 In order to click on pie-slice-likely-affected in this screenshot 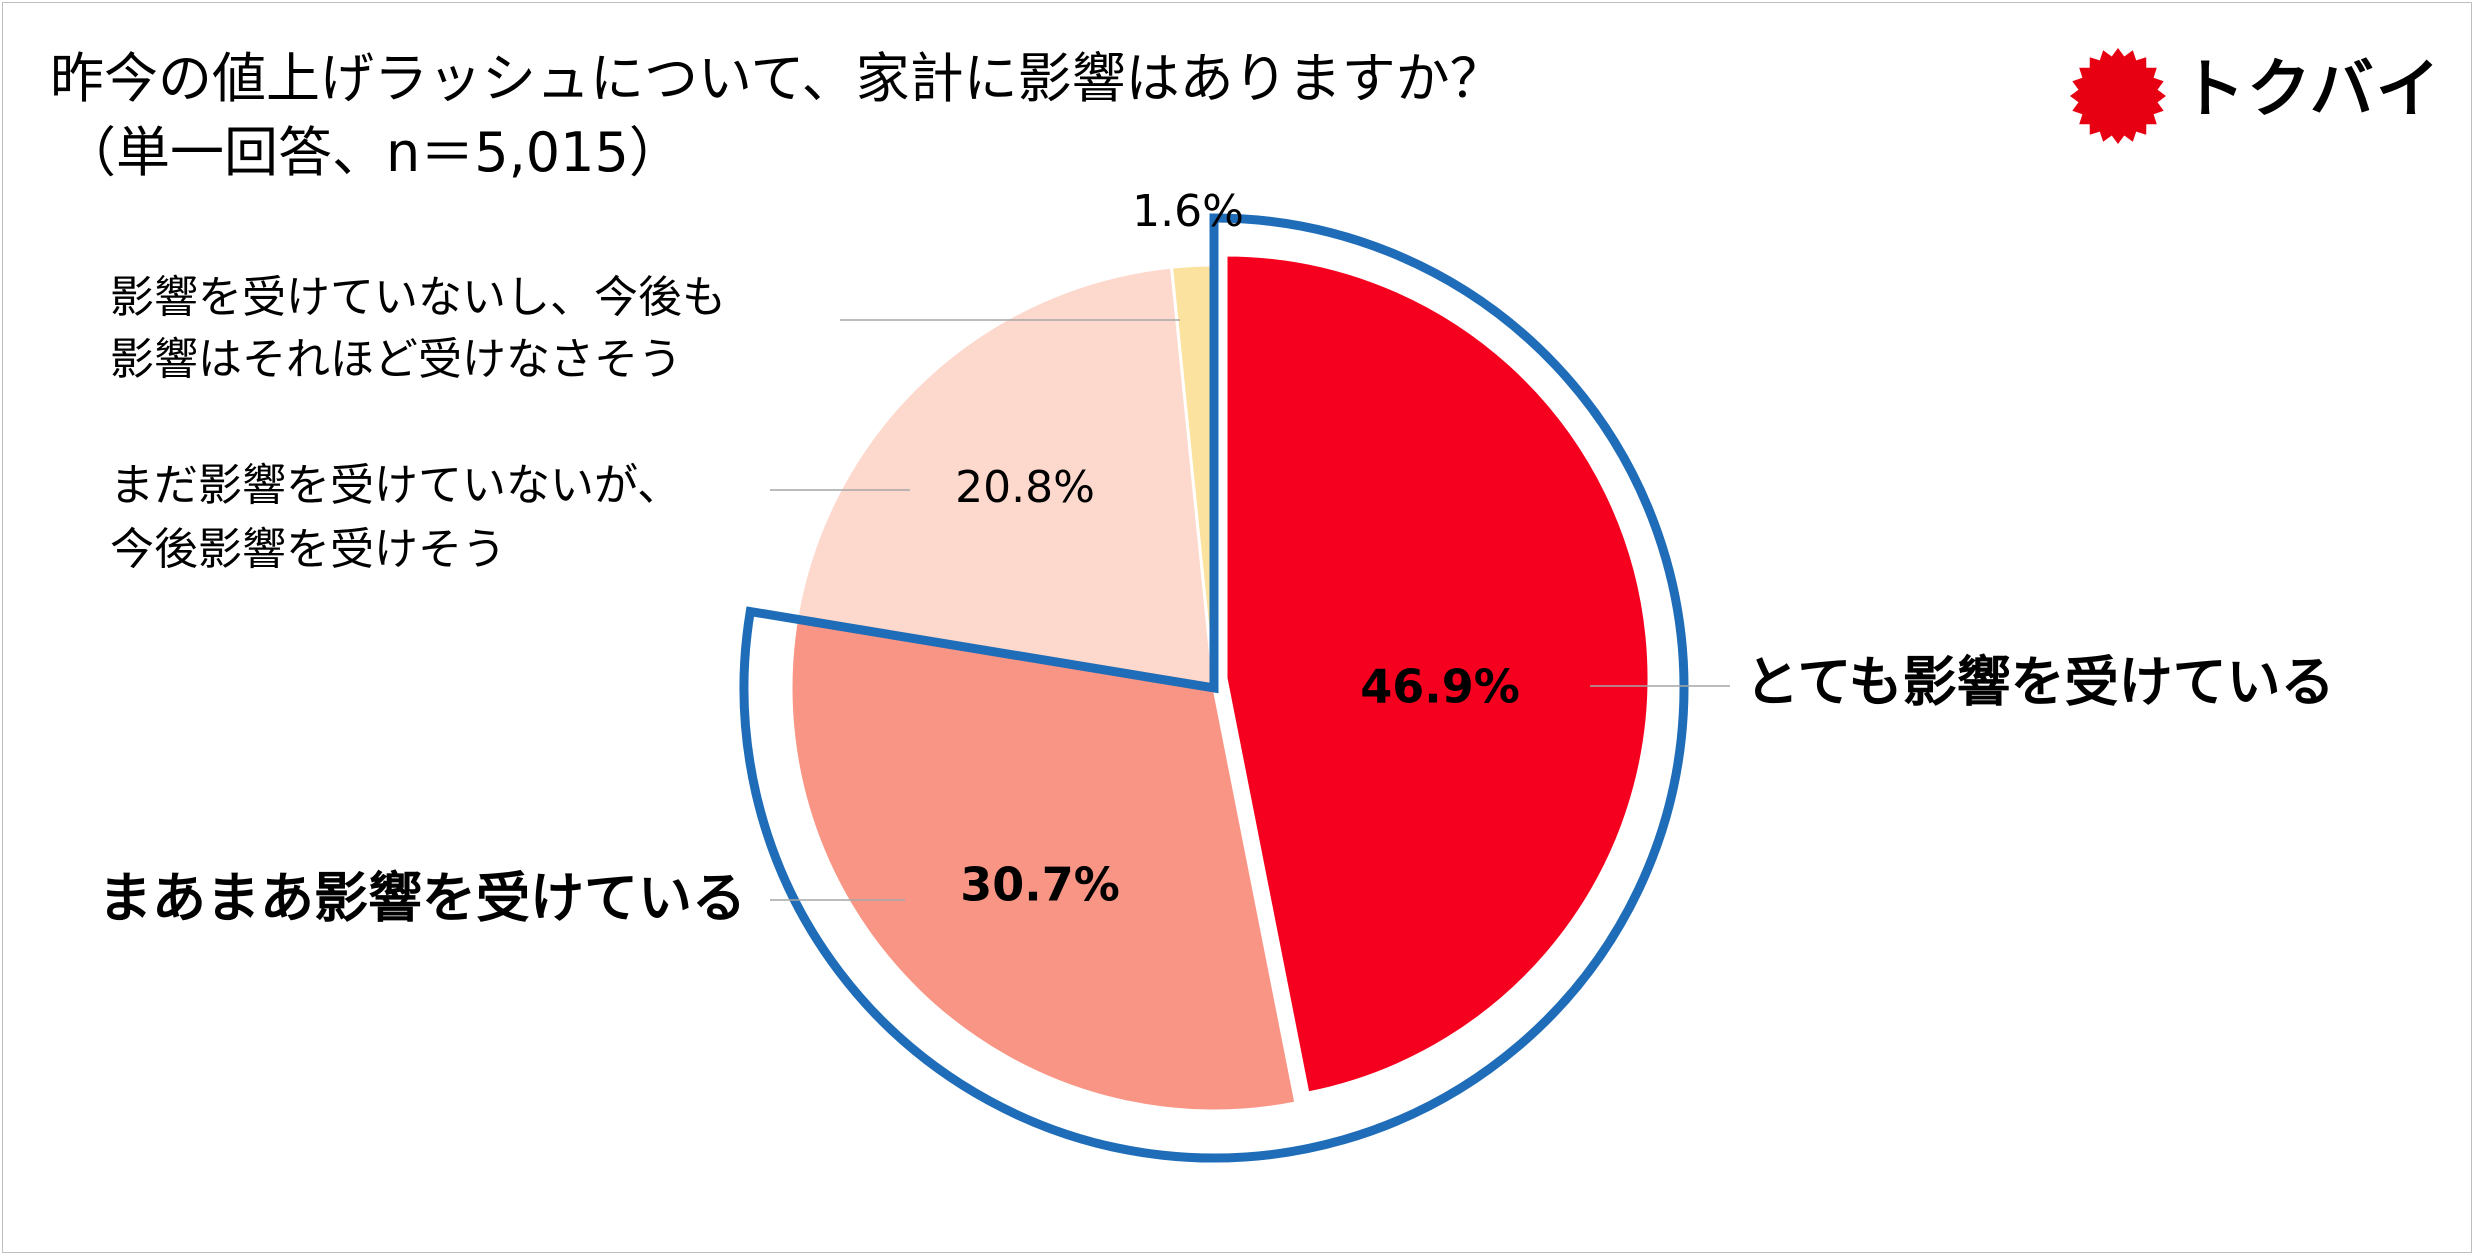, I will do `click(1005, 477)`.